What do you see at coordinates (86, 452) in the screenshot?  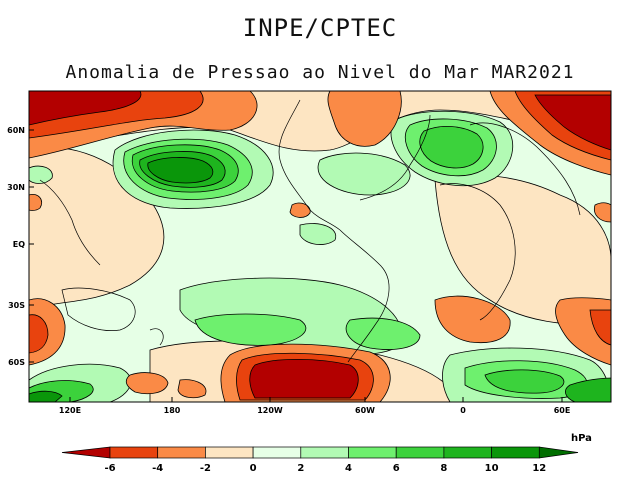 I see `colorbar-under-arrow` at bounding box center [86, 452].